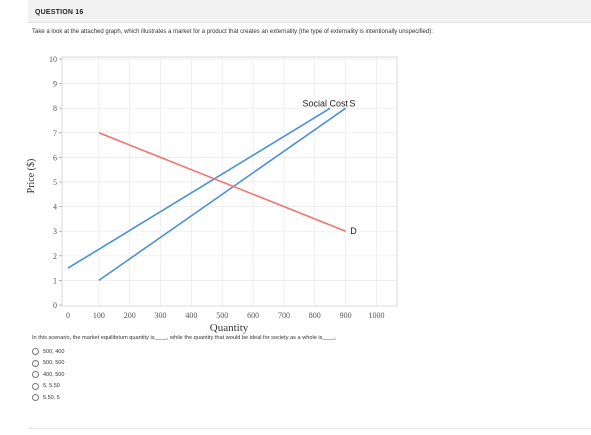 The image size is (591, 435). I want to click on x-tick-label: 100, so click(99, 315).